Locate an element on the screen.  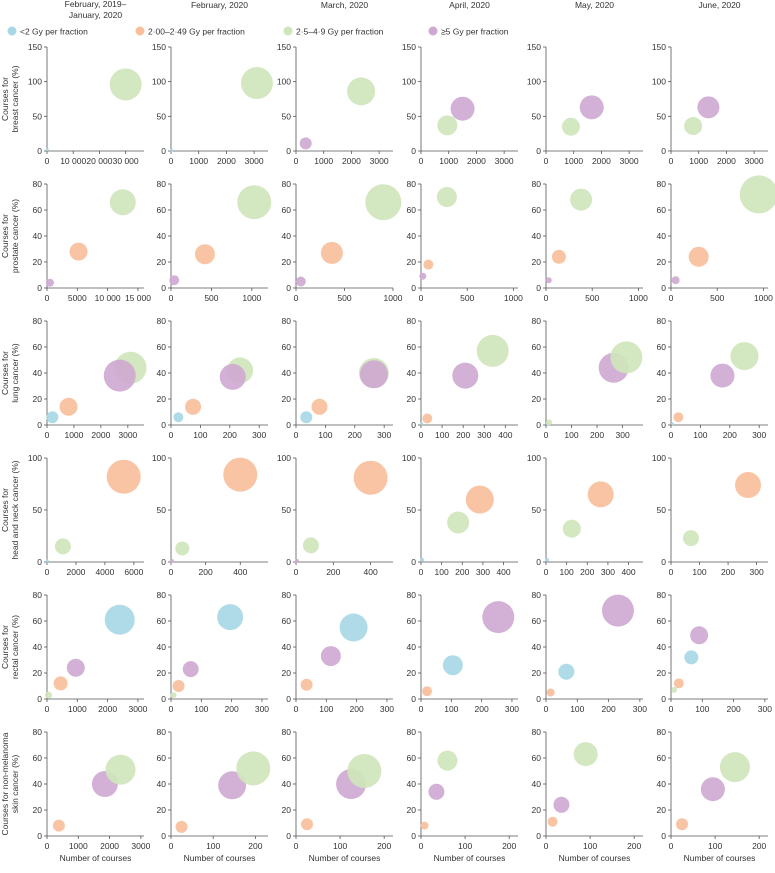
x-tick-label: 5000 is located at coordinates (77, 298).